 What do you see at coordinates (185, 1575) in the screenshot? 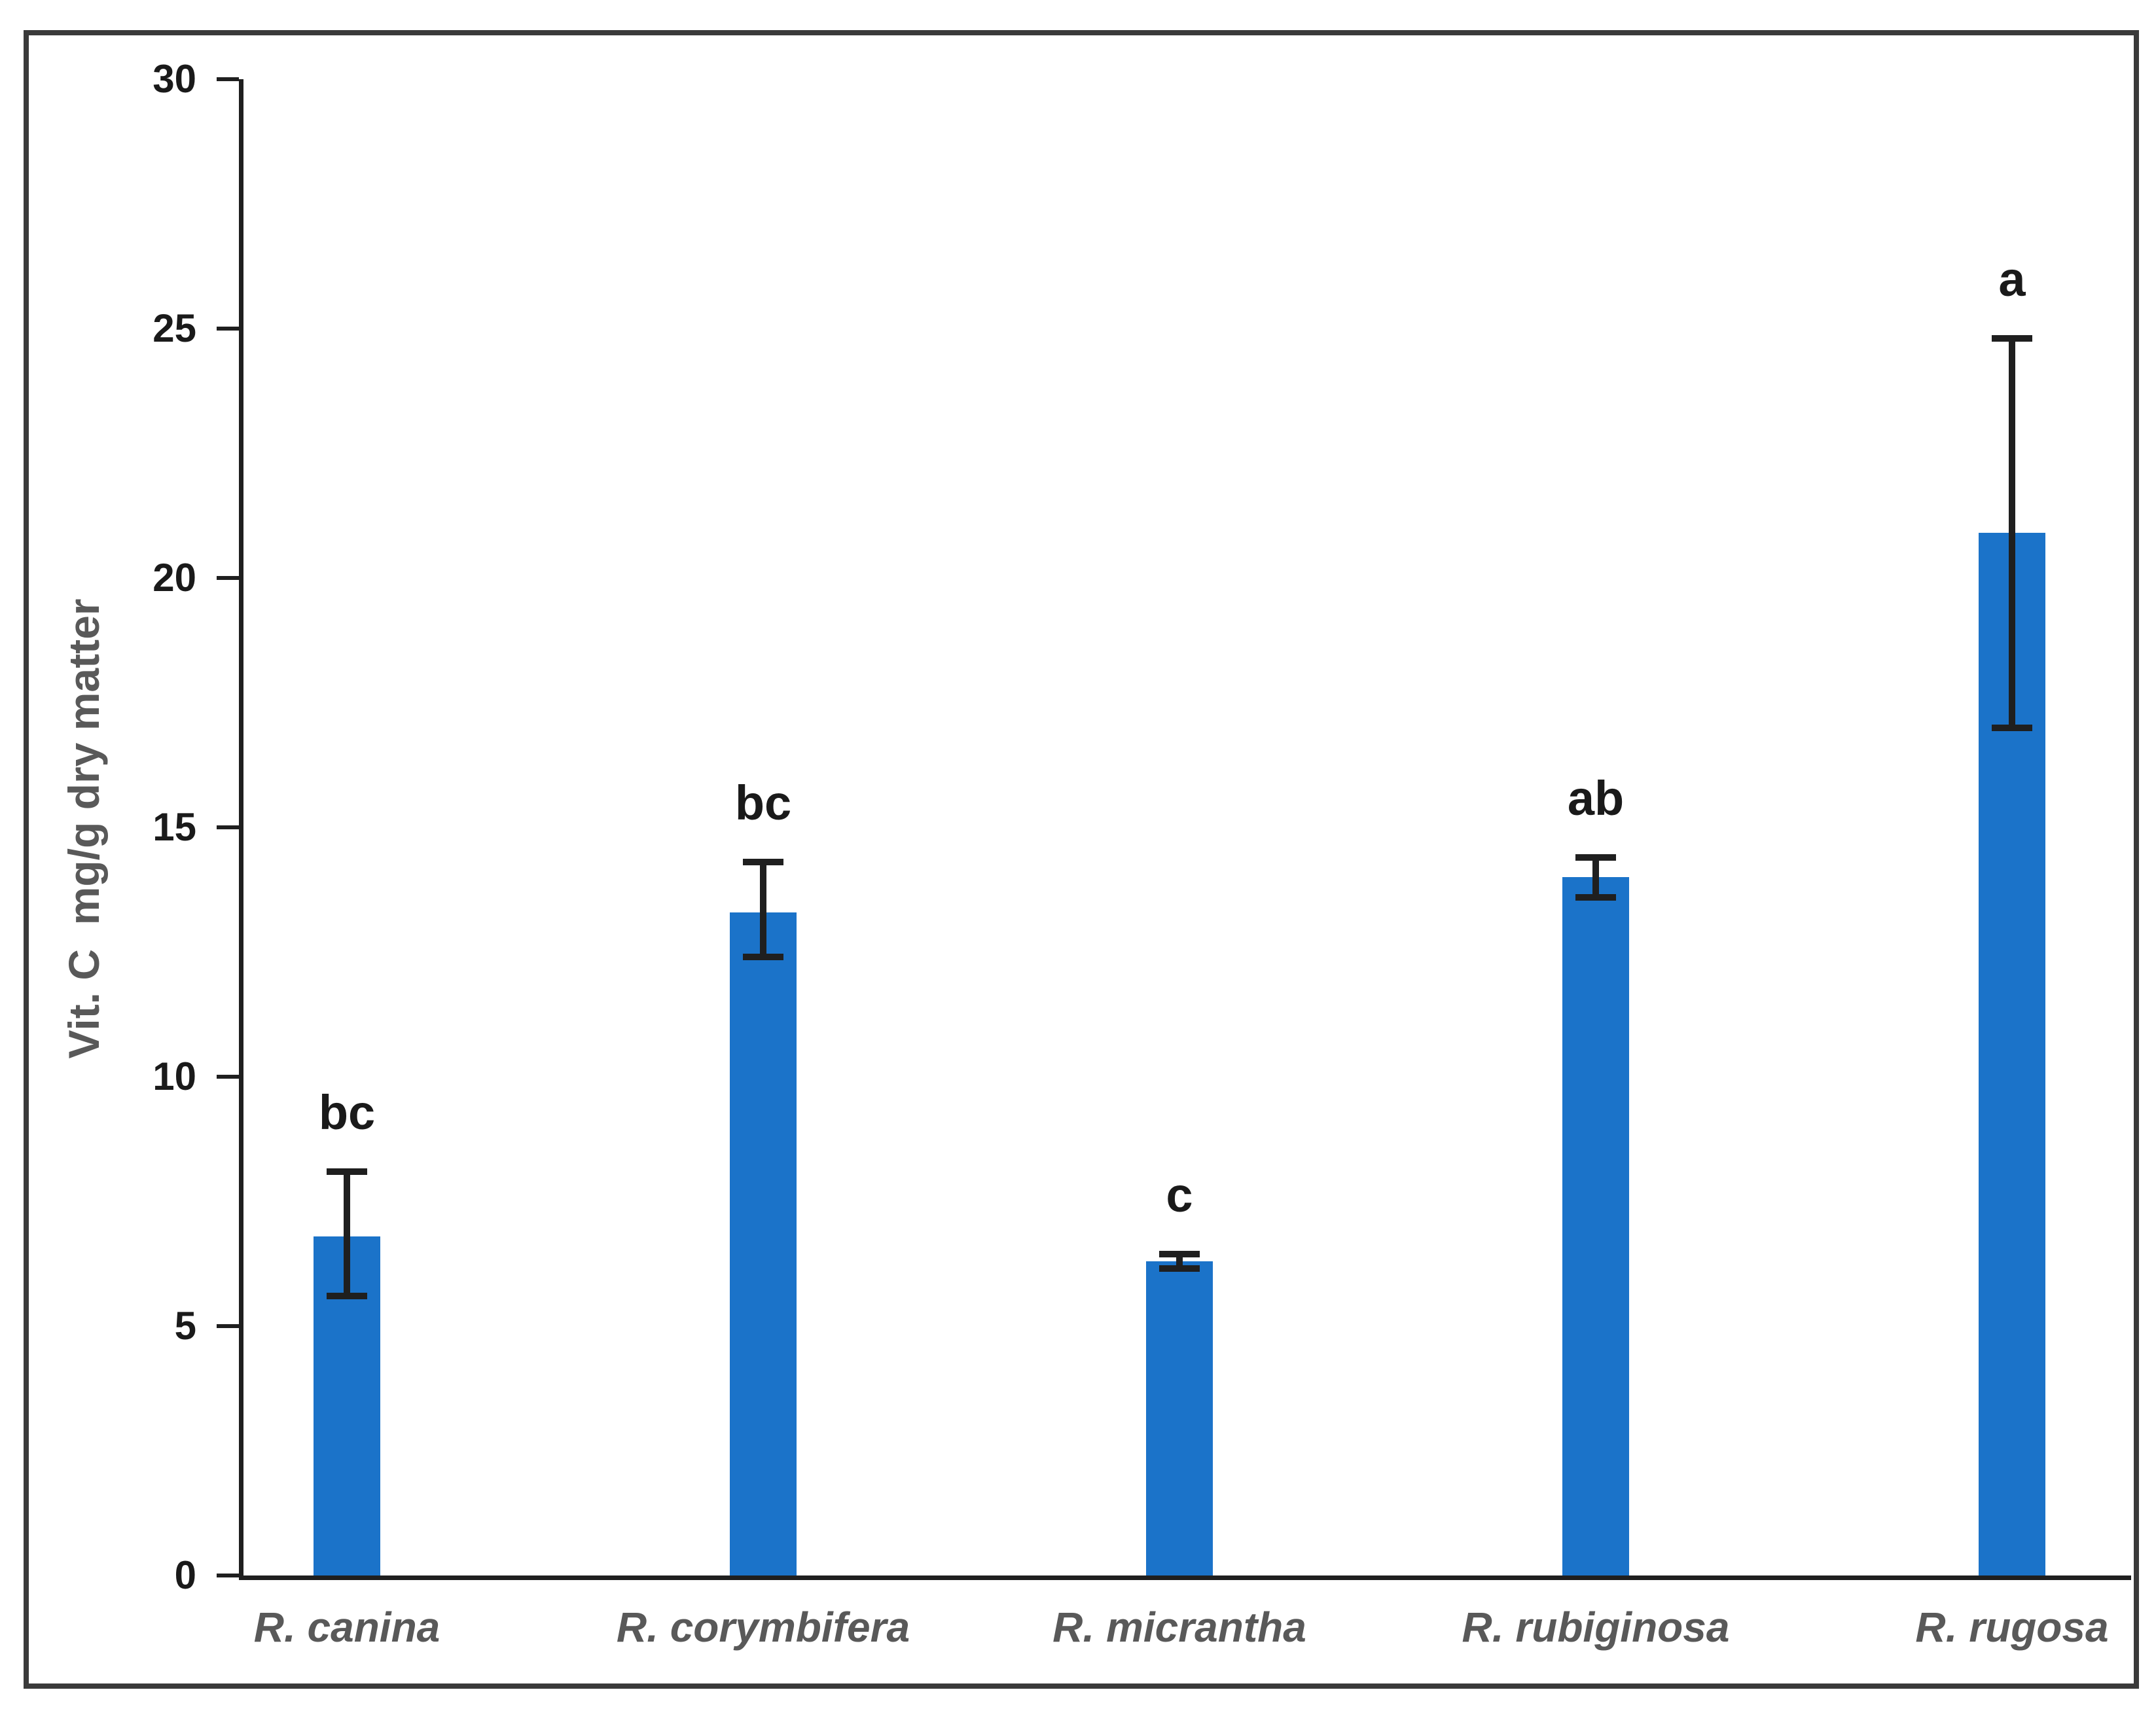
I see `y-tick-label: 0` at bounding box center [185, 1575].